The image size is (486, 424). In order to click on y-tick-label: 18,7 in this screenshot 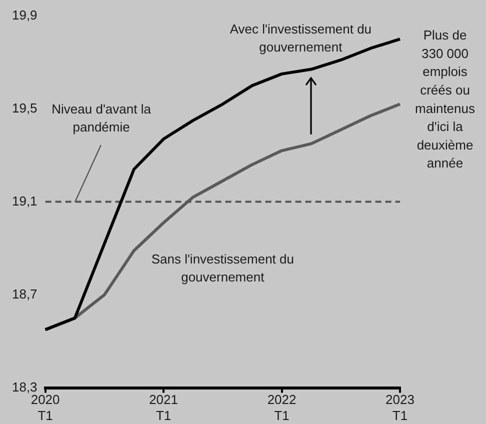, I will do `click(25, 294)`.